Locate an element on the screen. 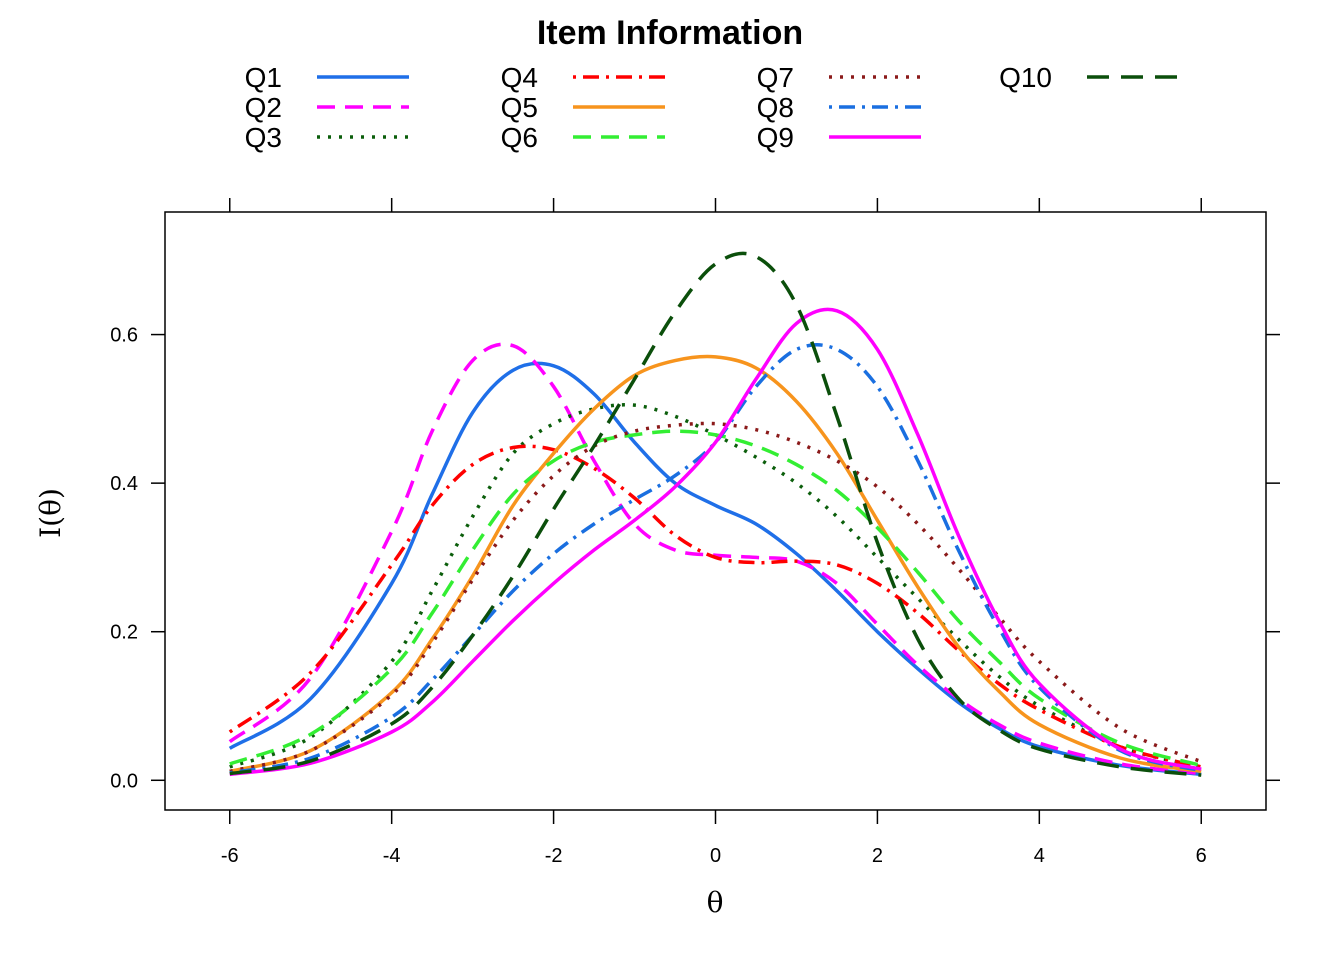 The height and width of the screenshot is (960, 1344). x-tick-label: 4 is located at coordinates (1039, 856).